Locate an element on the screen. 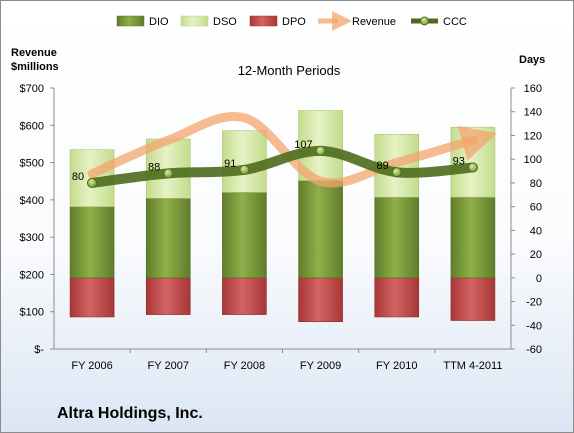  revenue-series is located at coordinates (292, 150).